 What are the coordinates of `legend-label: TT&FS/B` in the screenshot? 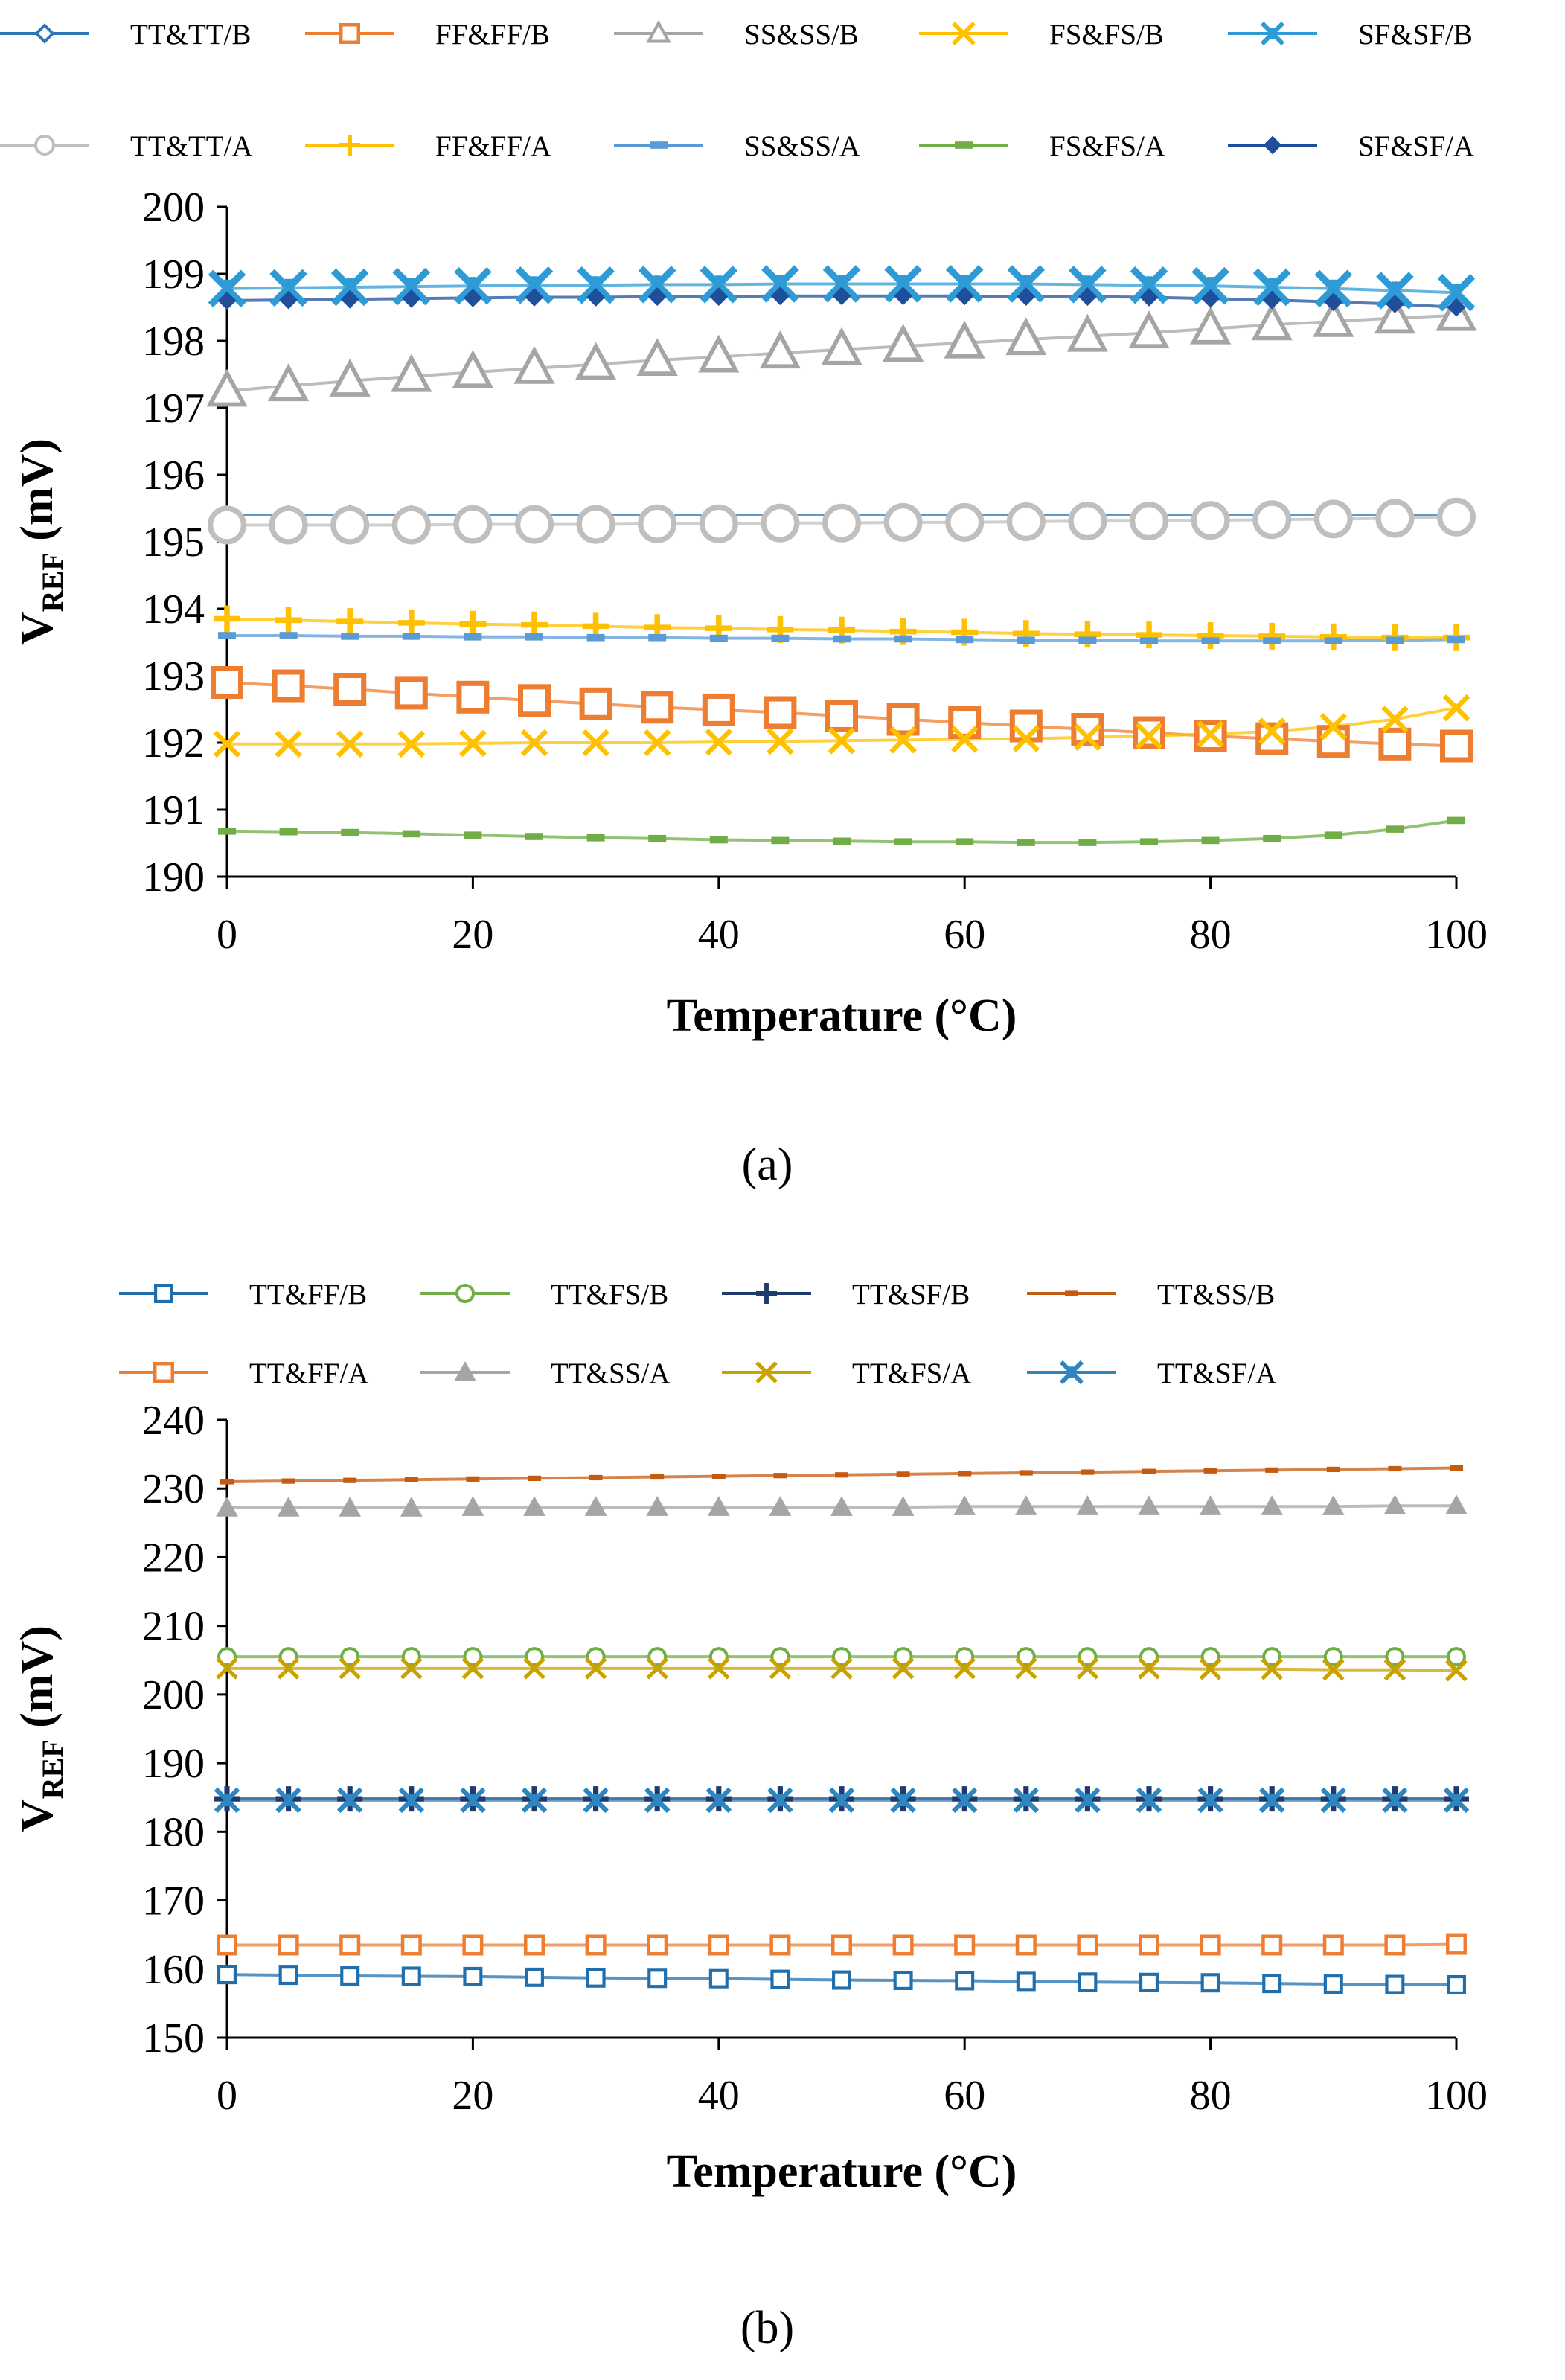 It's located at (609, 1295).